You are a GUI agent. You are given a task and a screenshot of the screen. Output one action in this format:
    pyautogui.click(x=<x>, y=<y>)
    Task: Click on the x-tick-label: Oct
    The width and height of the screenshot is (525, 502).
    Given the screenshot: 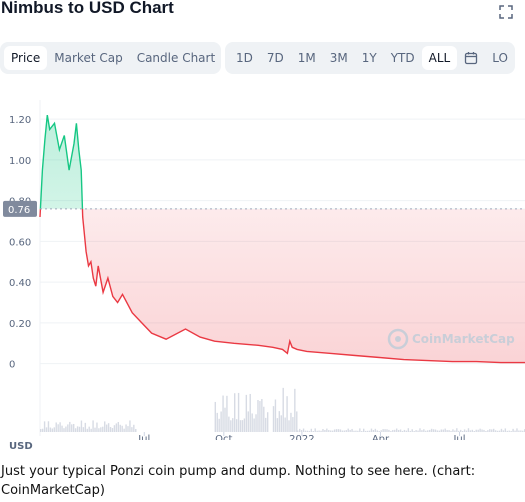 What is the action you would take?
    pyautogui.click(x=223, y=437)
    